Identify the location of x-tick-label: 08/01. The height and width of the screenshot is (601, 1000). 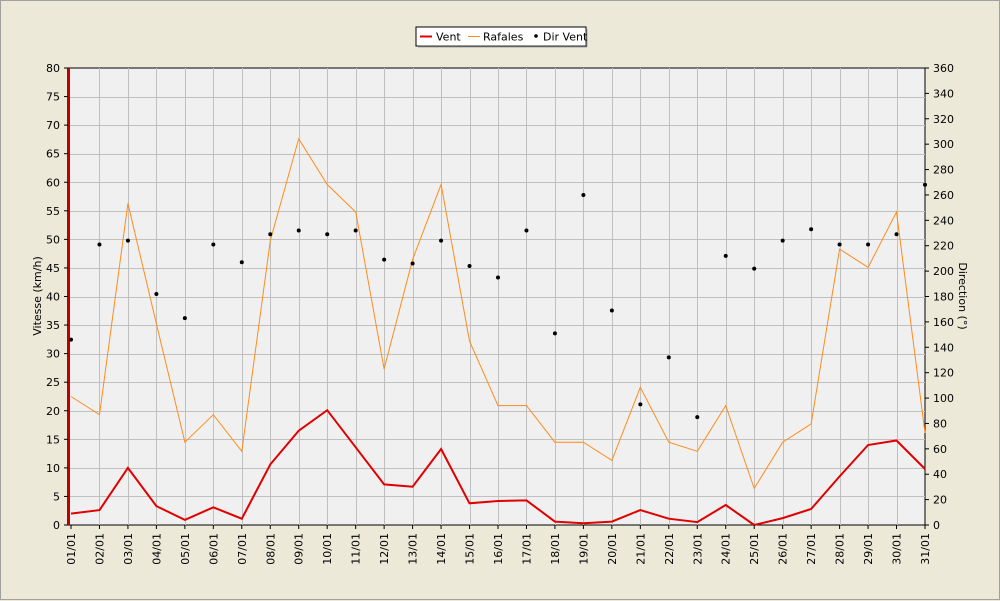
(270, 549).